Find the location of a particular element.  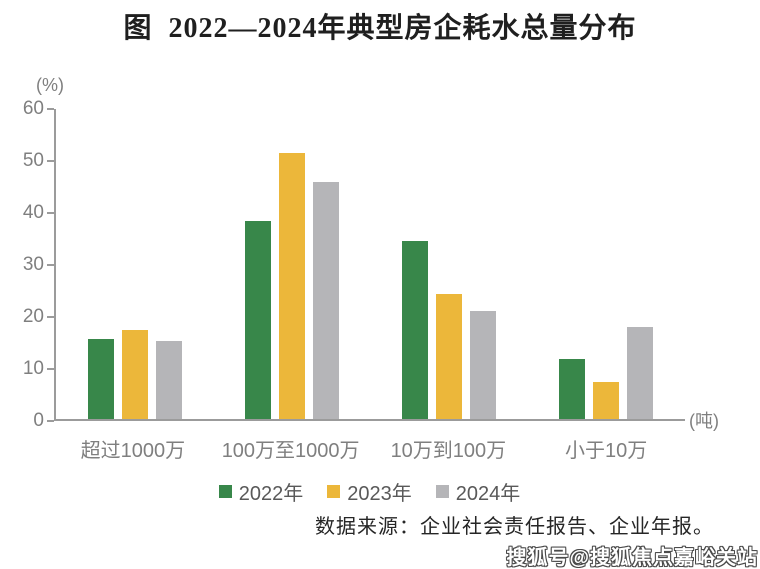

y-tick-label: 30 is located at coordinates (33, 264).